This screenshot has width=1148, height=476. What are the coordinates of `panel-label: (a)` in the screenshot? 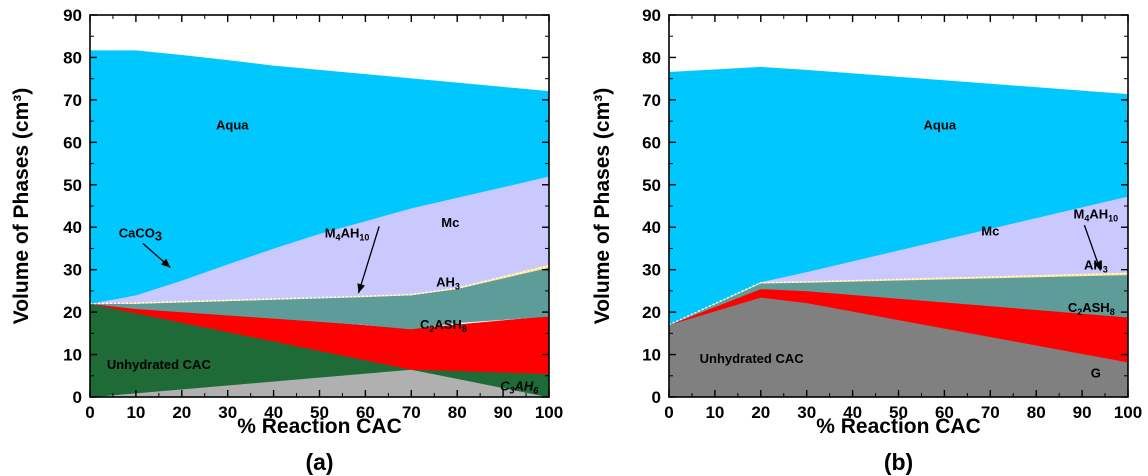 It's located at (319, 462).